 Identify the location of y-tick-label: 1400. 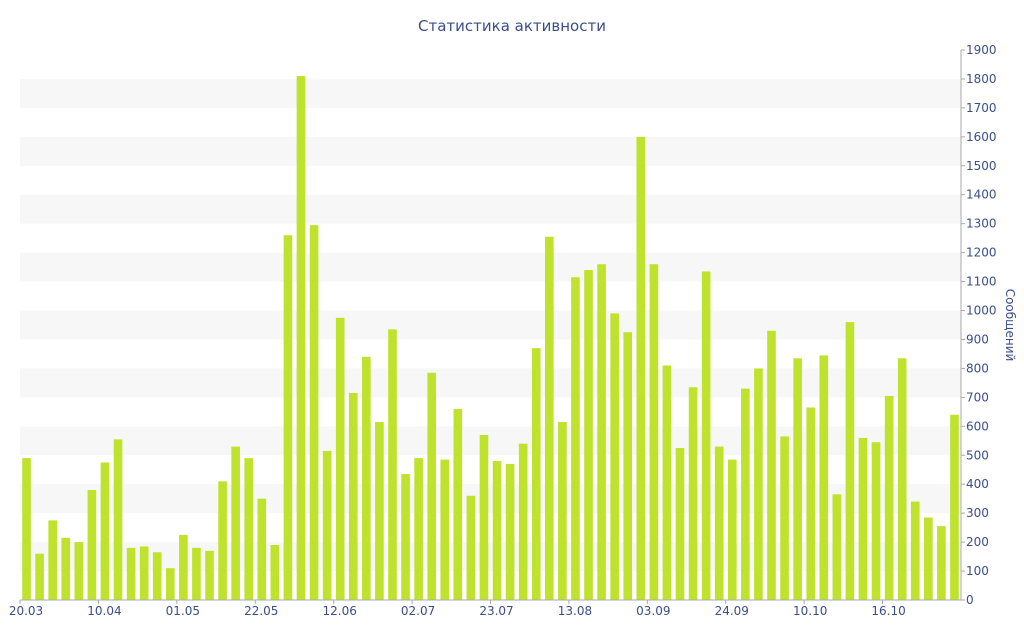
(981, 195).